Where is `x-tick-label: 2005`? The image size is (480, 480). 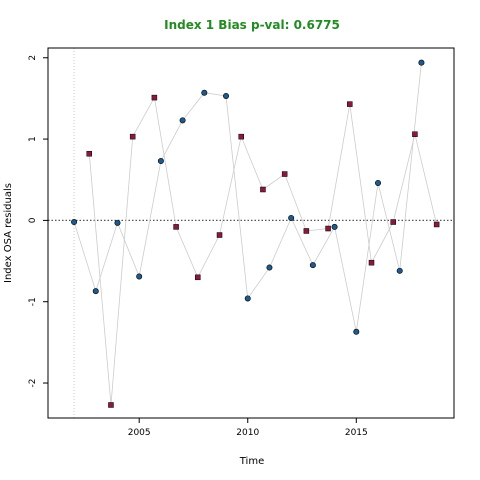
x-tick-label: 2005 is located at coordinates (139, 433).